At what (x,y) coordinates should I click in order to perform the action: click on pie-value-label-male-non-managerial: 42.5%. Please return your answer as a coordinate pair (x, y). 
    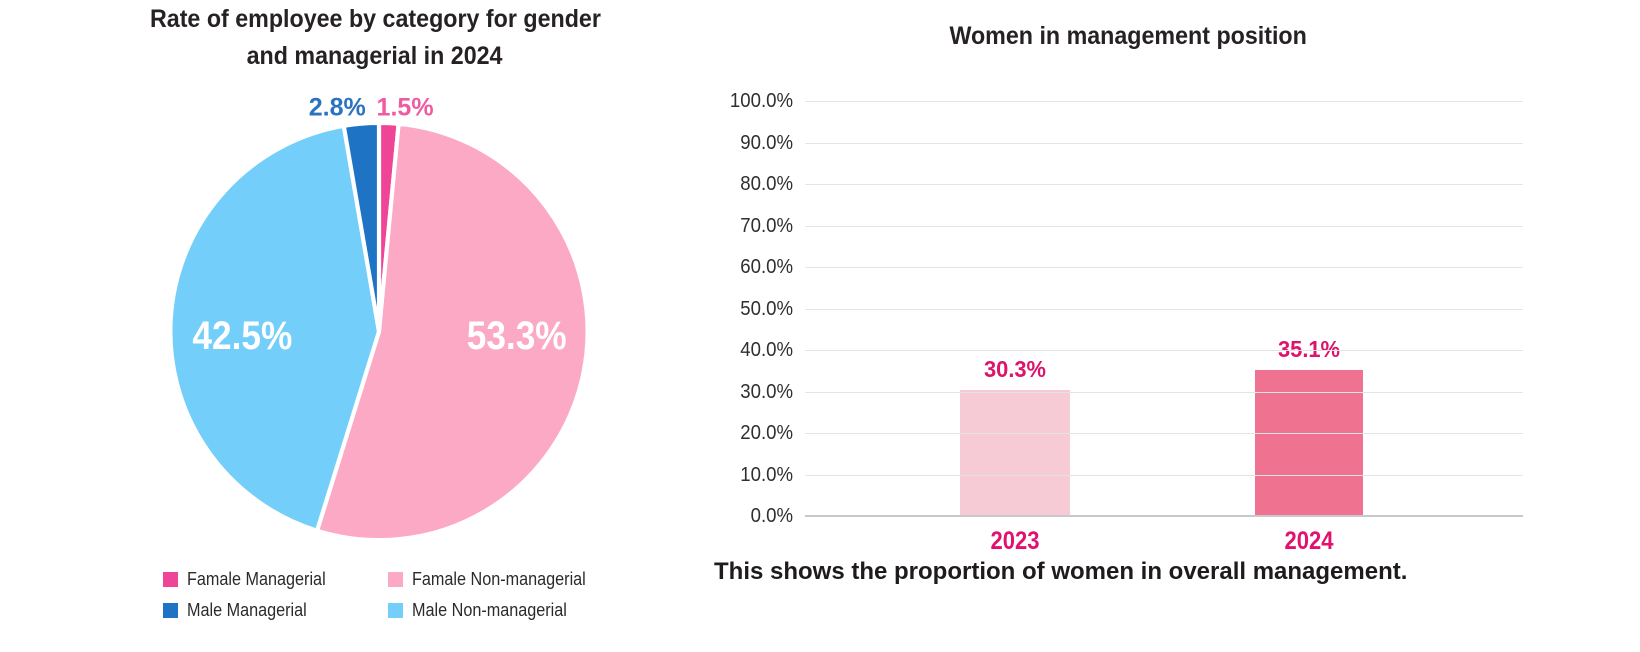
    Looking at the image, I should click on (242, 335).